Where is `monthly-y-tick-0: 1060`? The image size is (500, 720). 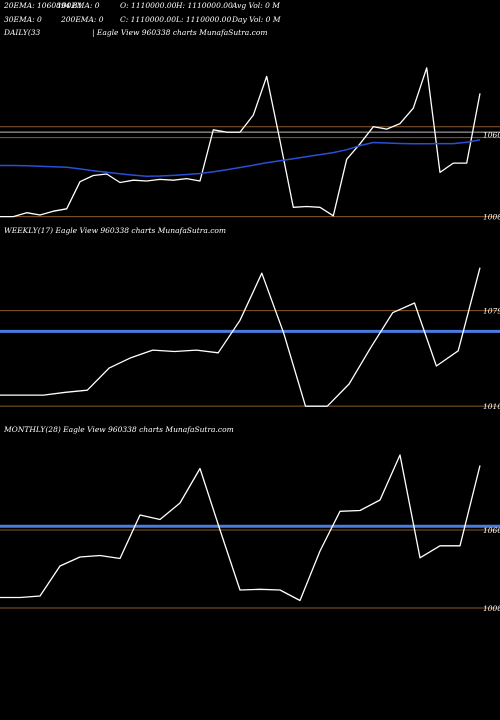
monthly-y-tick-0: 1060 is located at coordinates (491, 530).